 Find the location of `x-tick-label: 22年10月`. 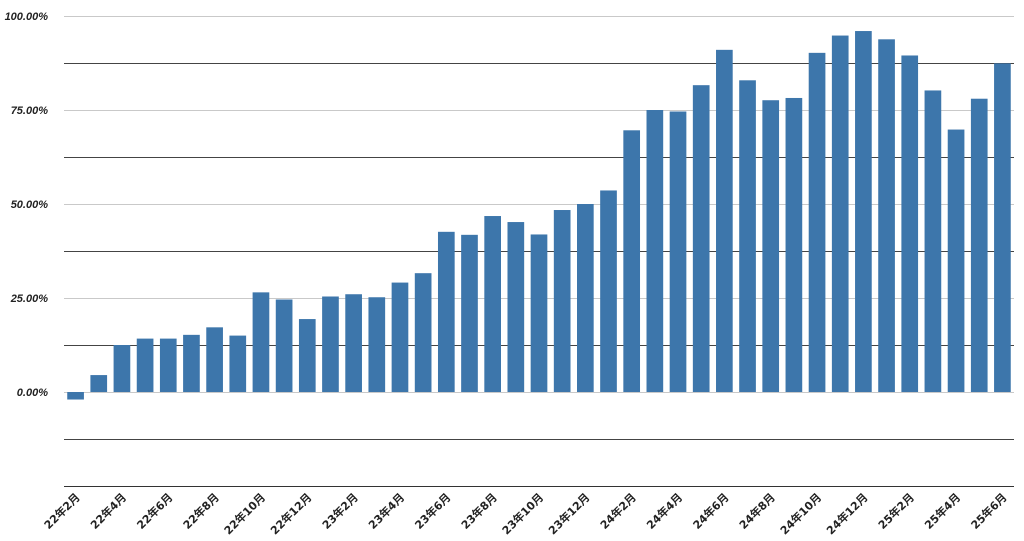

x-tick-label: 22年10月 is located at coordinates (244, 513).